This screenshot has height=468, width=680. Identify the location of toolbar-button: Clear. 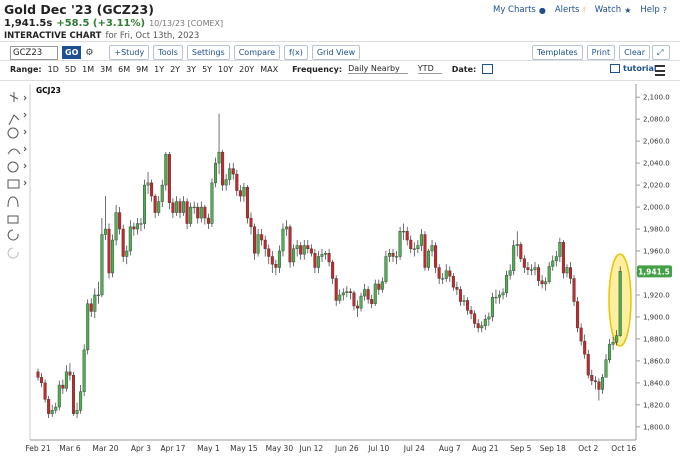
(634, 52).